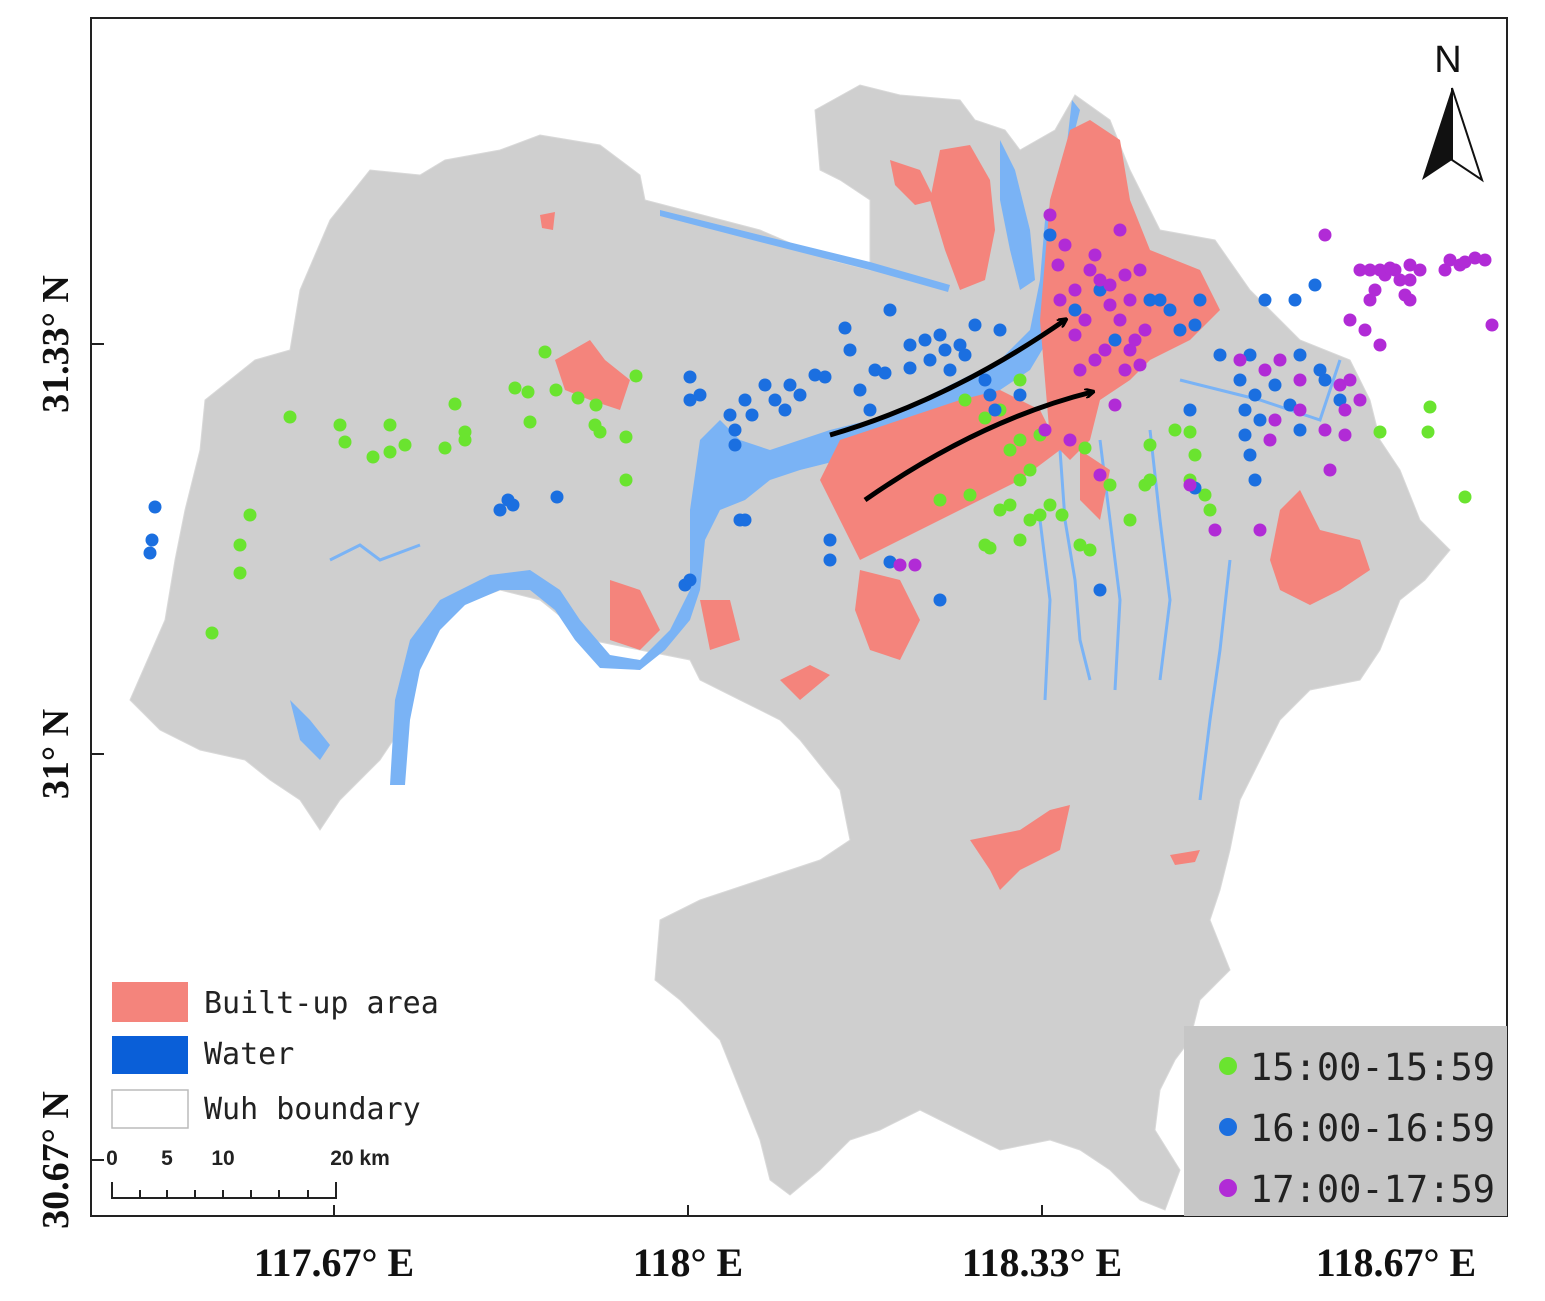 This screenshot has width=1545, height=1301. Describe the element at coordinates (56, 1160) in the screenshot. I see `y-tick-label: 30.67° N` at that location.